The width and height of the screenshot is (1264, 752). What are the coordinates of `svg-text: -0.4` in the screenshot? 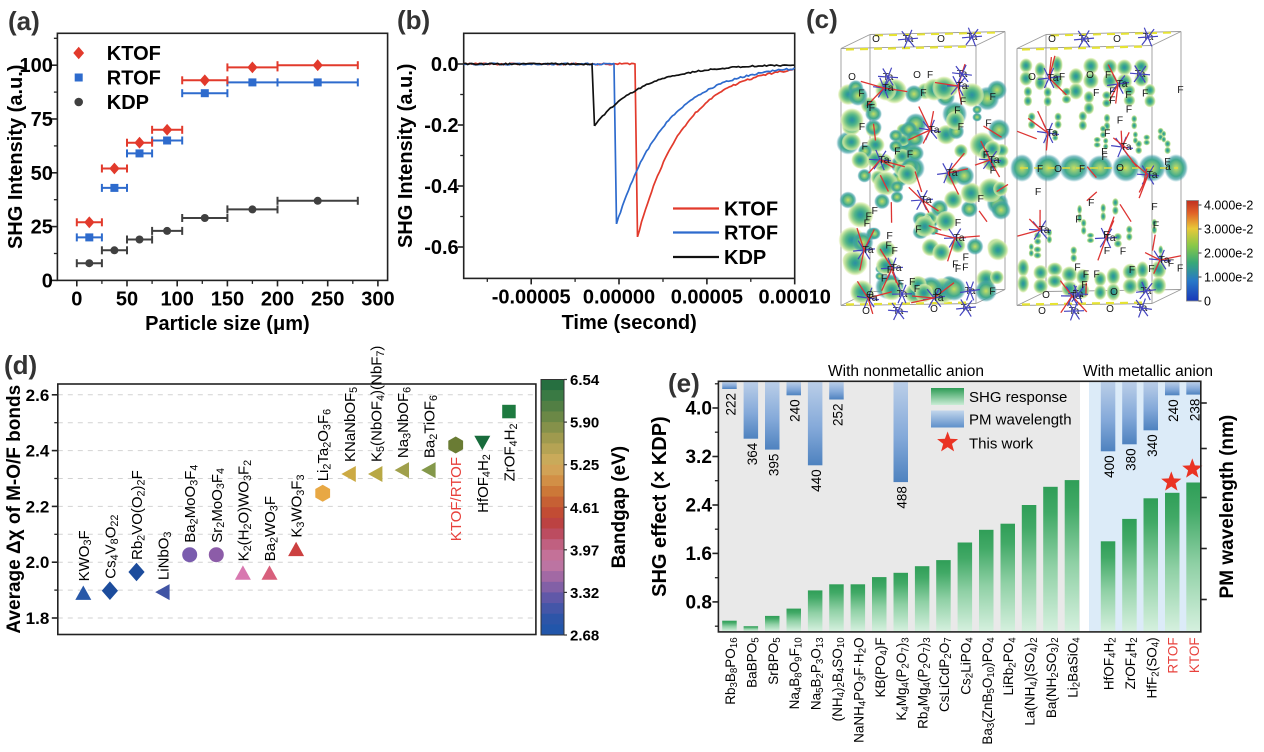 It's located at (441, 187).